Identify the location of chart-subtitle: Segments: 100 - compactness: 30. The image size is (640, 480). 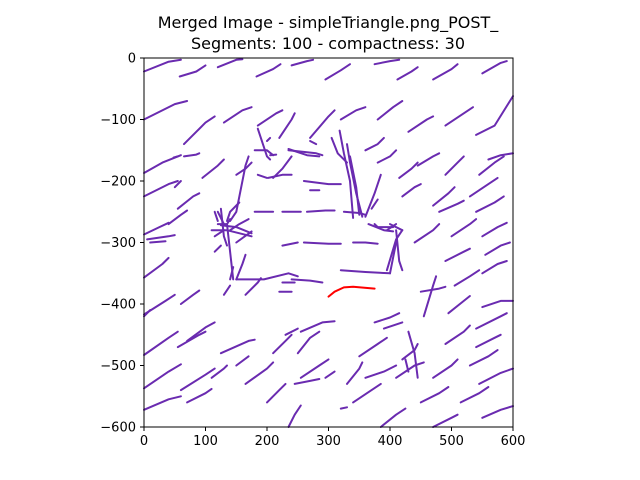
(328, 43).